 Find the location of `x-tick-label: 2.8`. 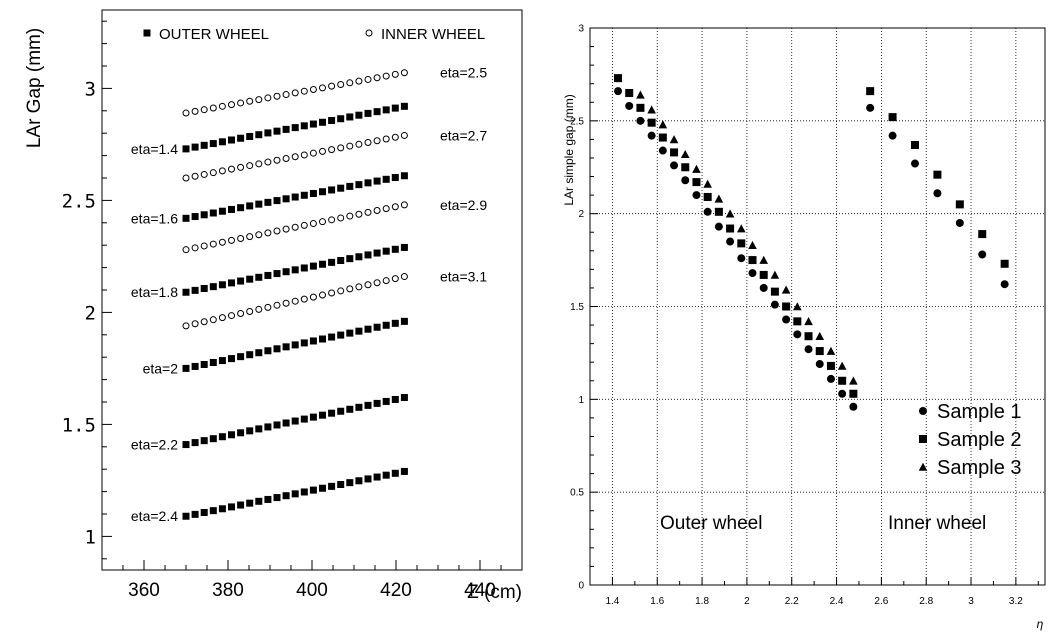

x-tick-label: 2.8 is located at coordinates (926, 601).